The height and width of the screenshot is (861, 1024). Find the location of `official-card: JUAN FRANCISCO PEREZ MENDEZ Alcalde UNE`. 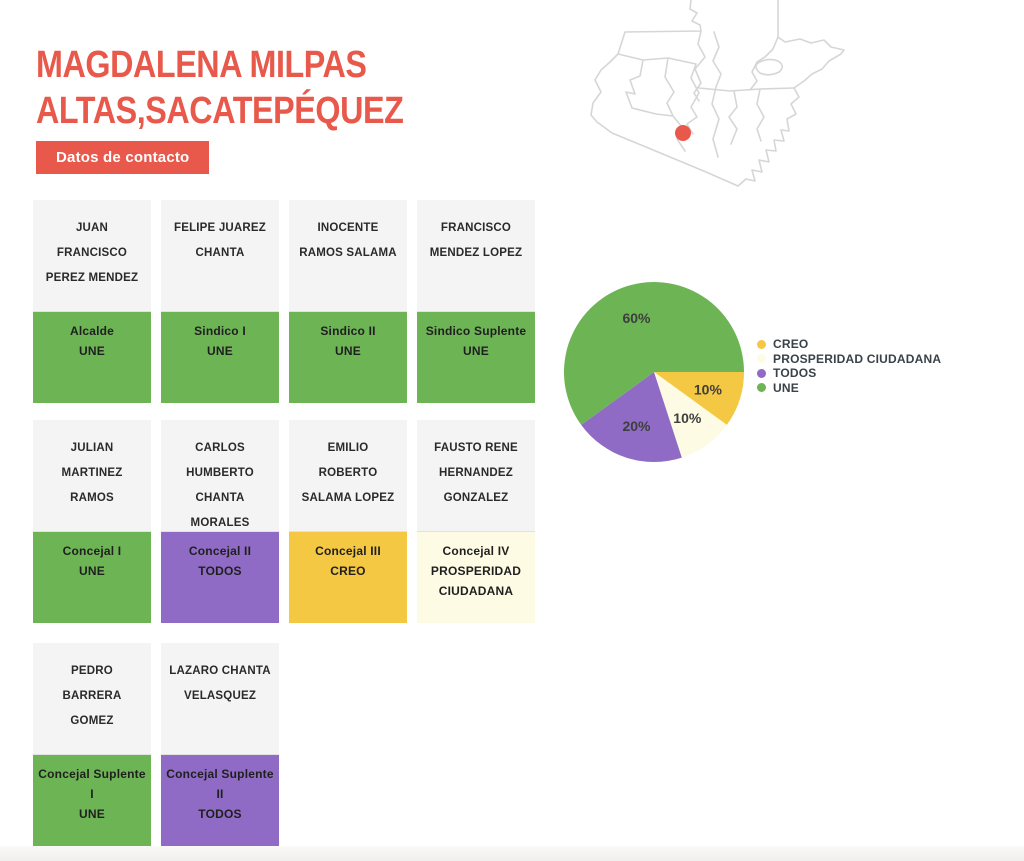

official-card: JUAN FRANCISCO PEREZ MENDEZ Alcalde UNE is located at coordinates (92, 301).